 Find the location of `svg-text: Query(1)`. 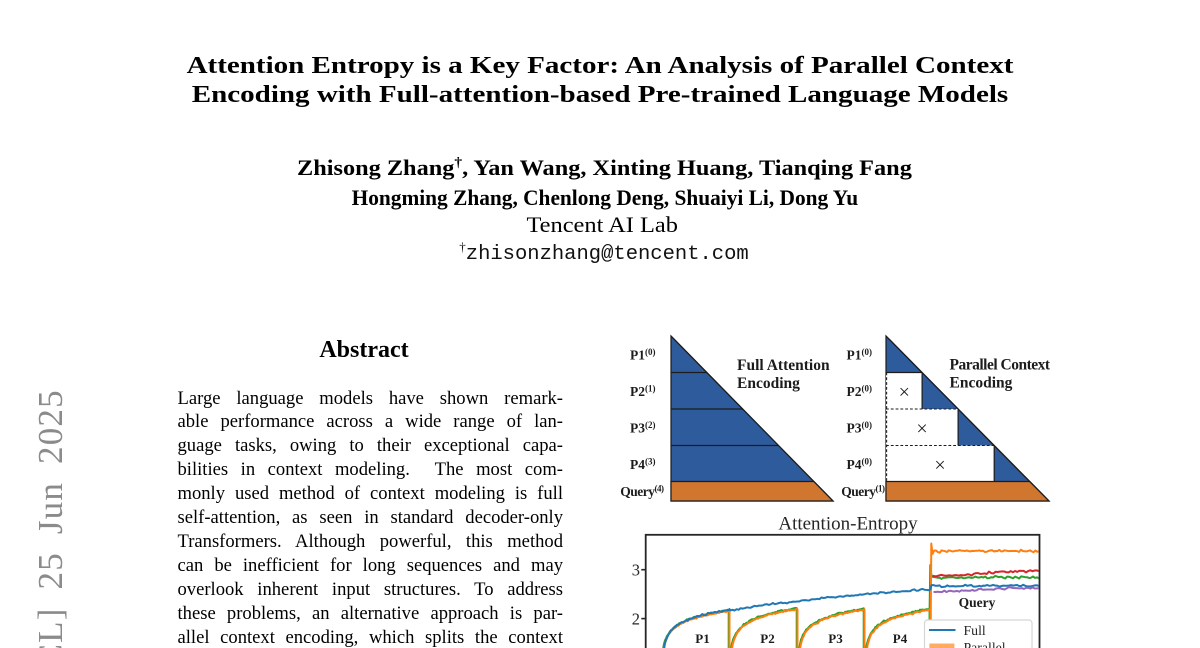

svg-text: Query(1) is located at coordinates (863, 492).